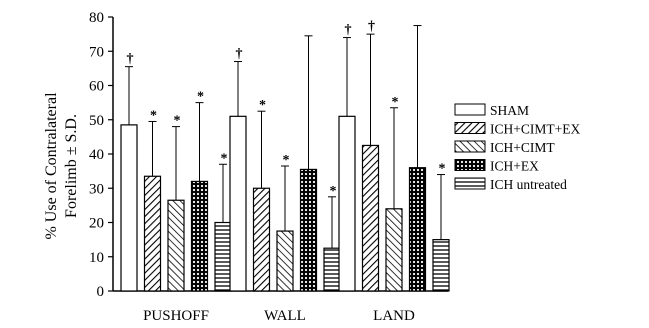  I want to click on y-tick-label: 30, so click(96, 189).